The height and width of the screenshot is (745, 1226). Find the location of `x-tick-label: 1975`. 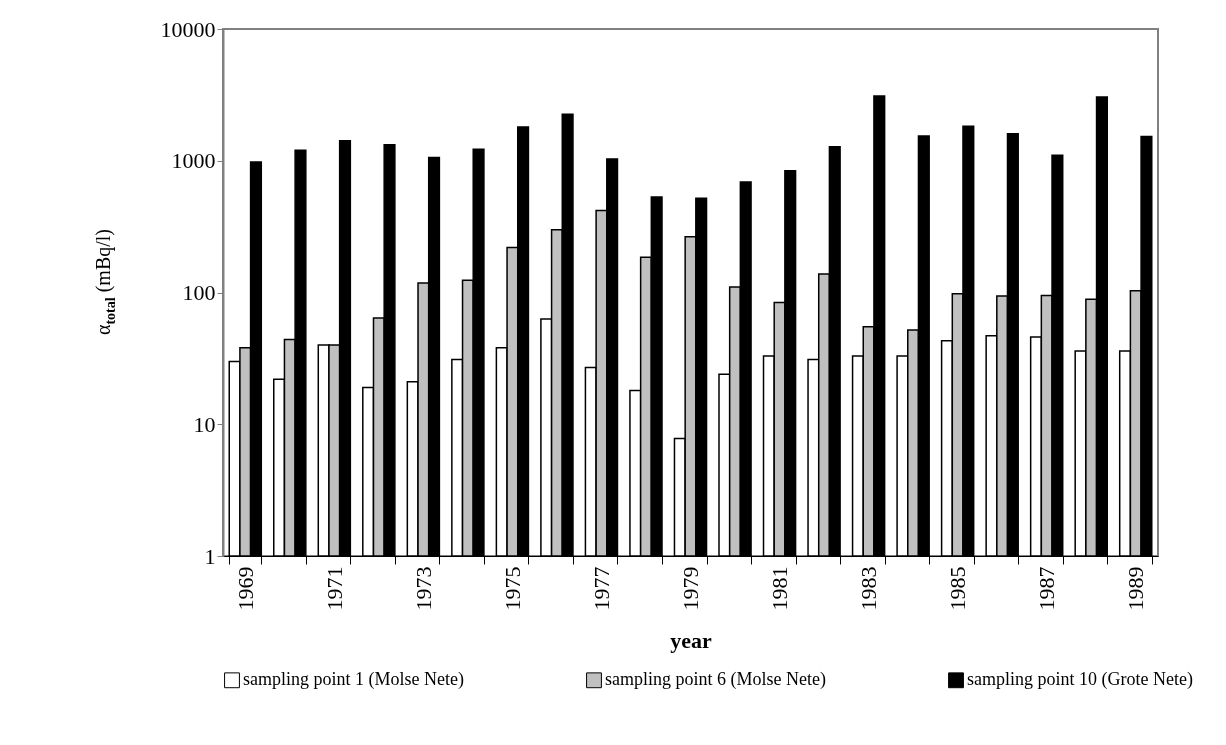

x-tick-label: 1975 is located at coordinates (512, 588).